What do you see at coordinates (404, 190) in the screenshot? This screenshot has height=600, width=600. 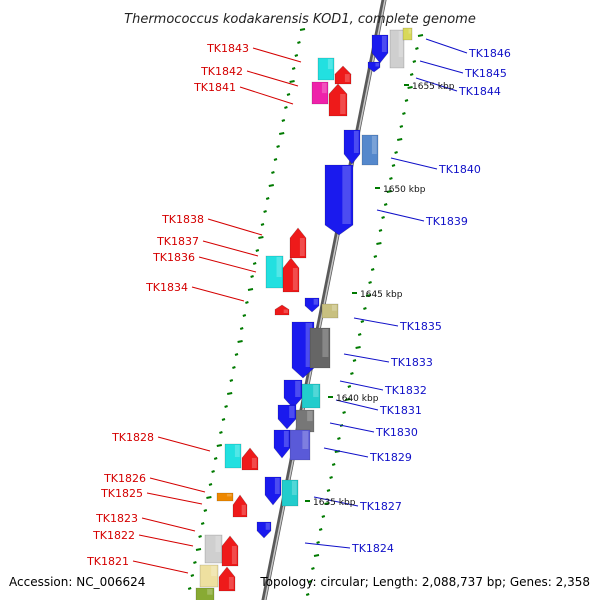 I see `scale-tick-label: 1650 kbp` at bounding box center [404, 190].